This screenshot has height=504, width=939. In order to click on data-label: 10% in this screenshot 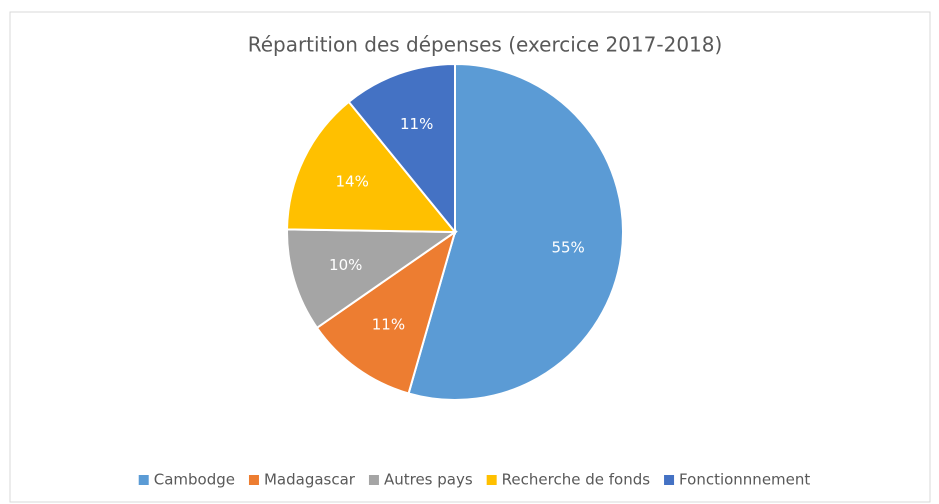, I will do `click(345, 265)`.